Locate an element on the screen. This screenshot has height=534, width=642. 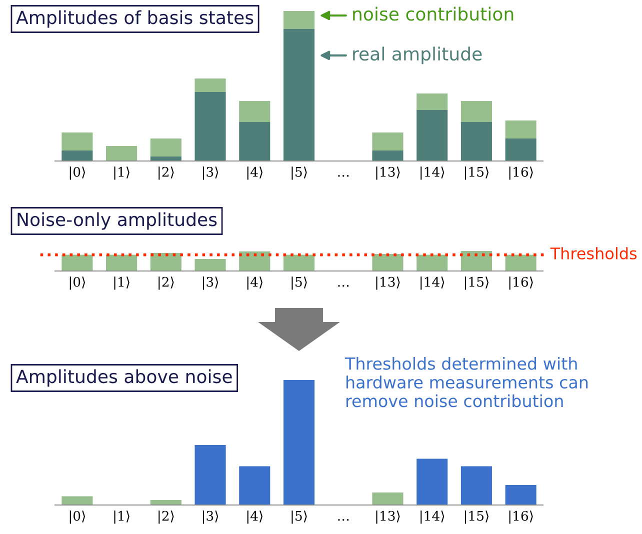
annotation: Thresholds determined with hardware measurements can remove noise contribution is located at coordinates (466, 382).